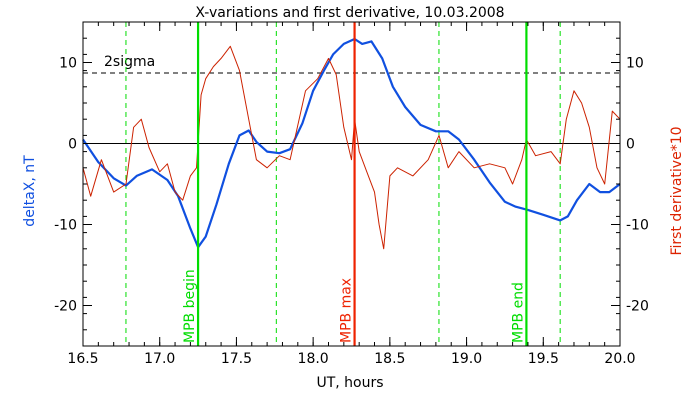 The width and height of the screenshot is (700, 400). Describe the element at coordinates (72, 145) in the screenshot. I see `y-tick-label-left: 0` at that location.